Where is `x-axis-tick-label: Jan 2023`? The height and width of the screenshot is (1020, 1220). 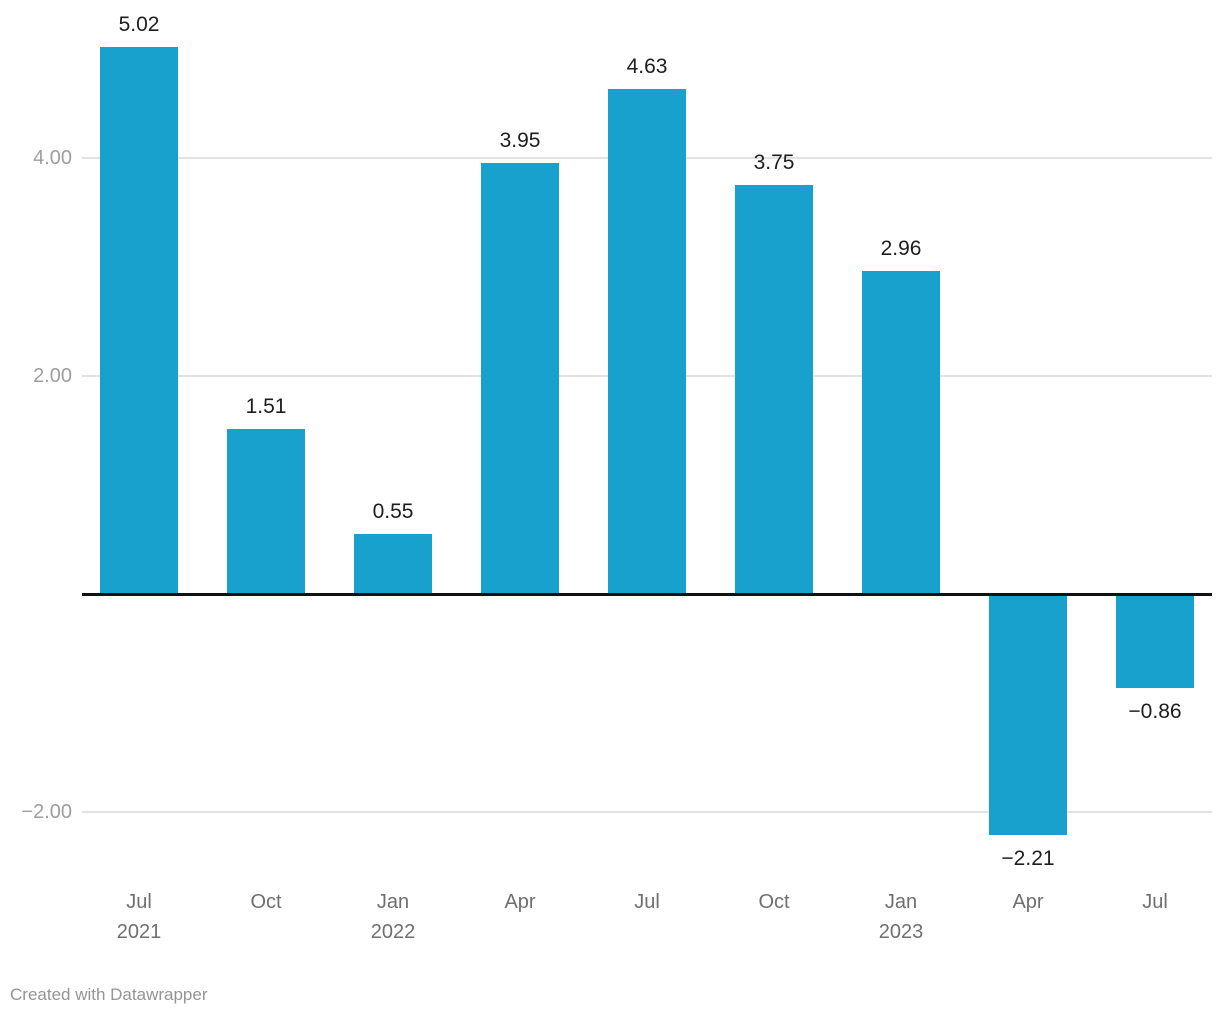
x-axis-tick-label: Jan 2023 is located at coordinates (901, 917).